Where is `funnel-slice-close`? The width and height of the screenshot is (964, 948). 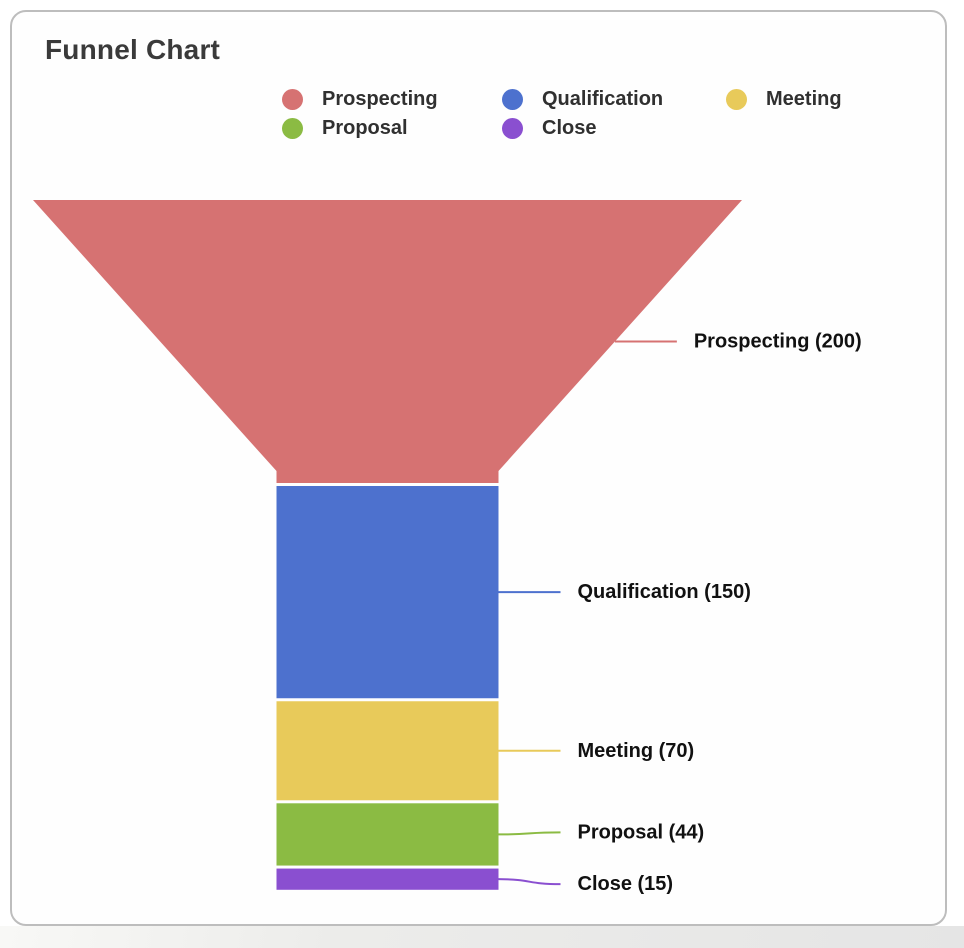
funnel-slice-close is located at coordinates (387, 879).